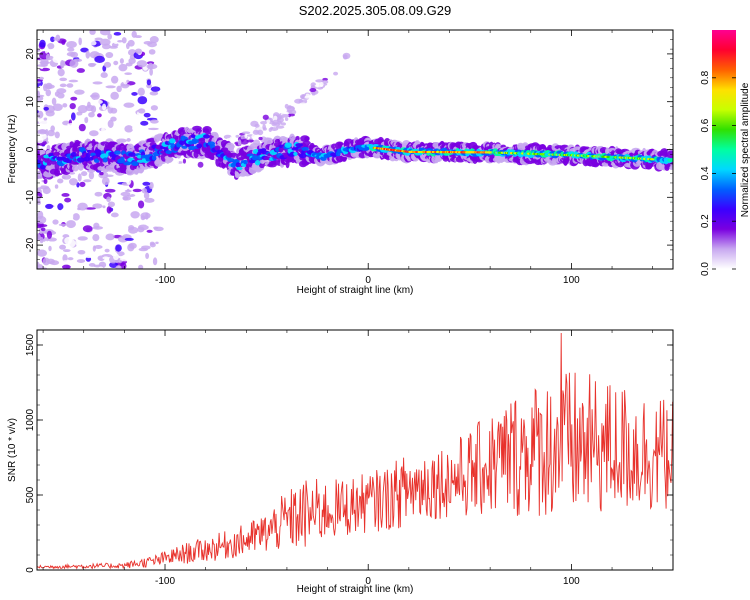  What do you see at coordinates (165, 581) in the screenshot?
I see `snr-x-tick-label: -100` at bounding box center [165, 581].